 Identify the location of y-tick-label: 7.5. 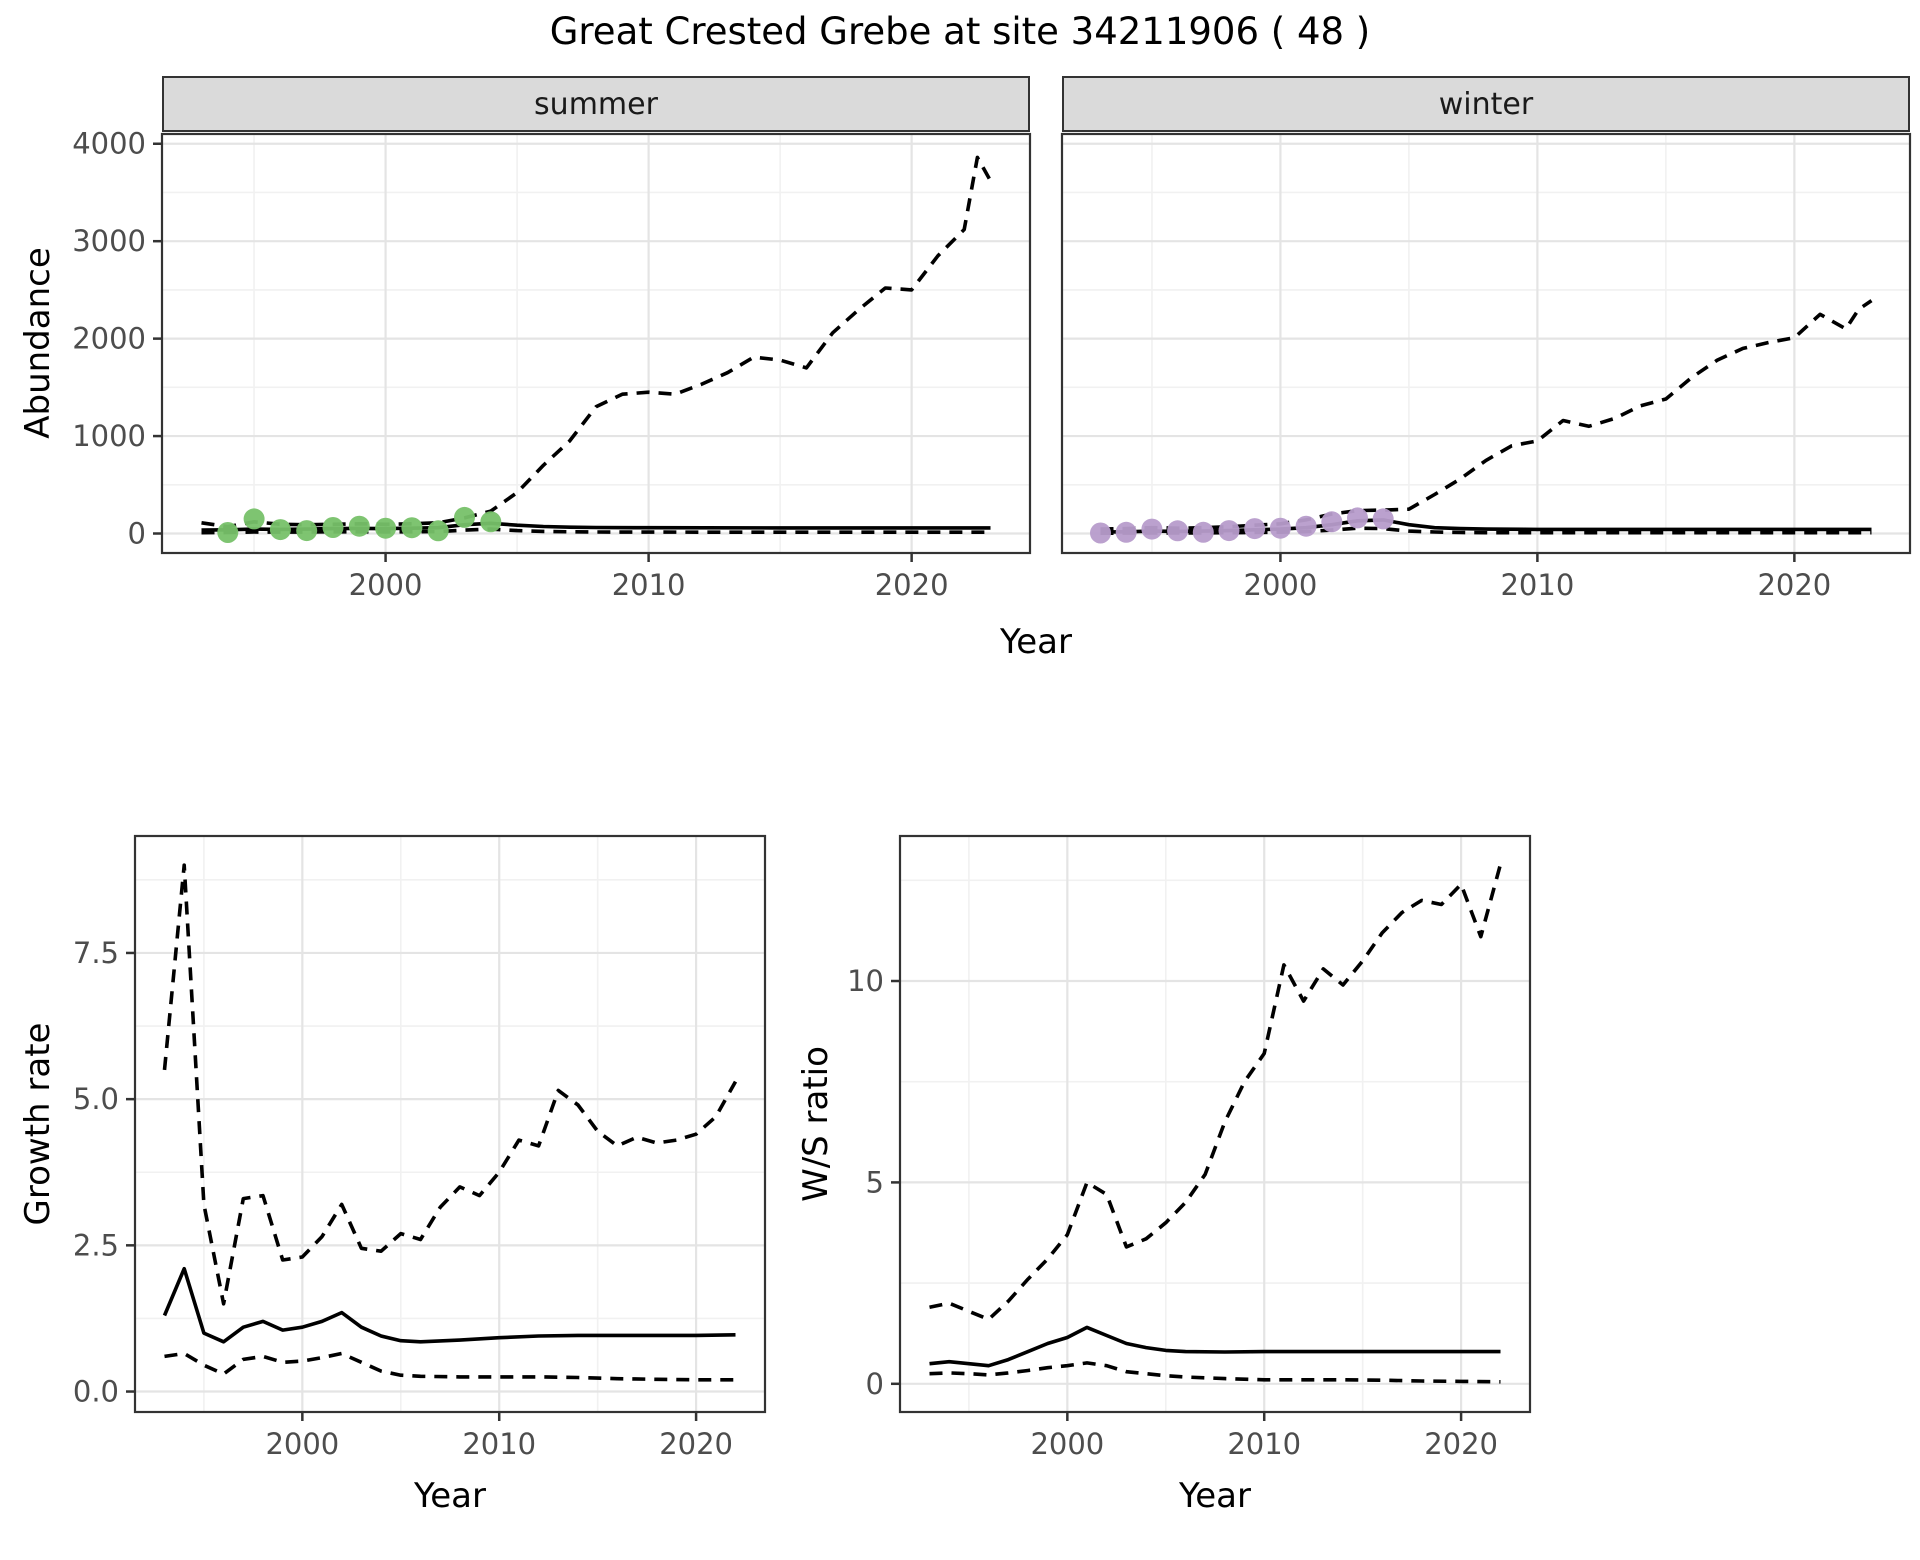
(96, 953).